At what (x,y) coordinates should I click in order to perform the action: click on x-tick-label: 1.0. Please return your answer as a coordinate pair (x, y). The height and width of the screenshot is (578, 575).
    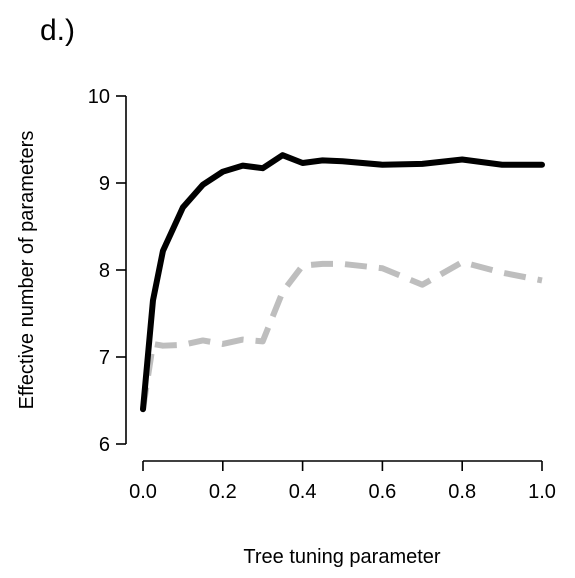
    Looking at the image, I should click on (542, 492).